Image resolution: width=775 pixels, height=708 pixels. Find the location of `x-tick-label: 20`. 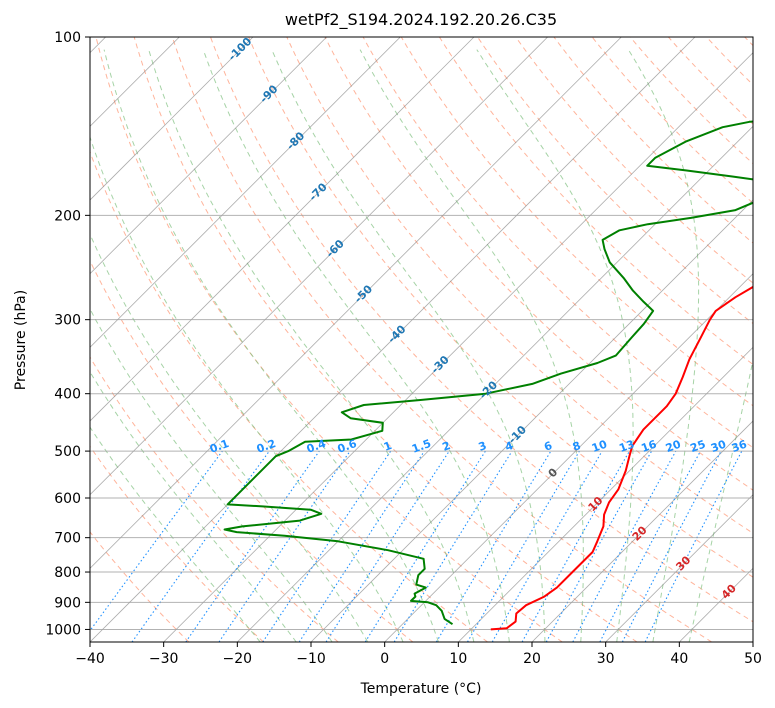

x-tick-label: 20 is located at coordinates (532, 659).